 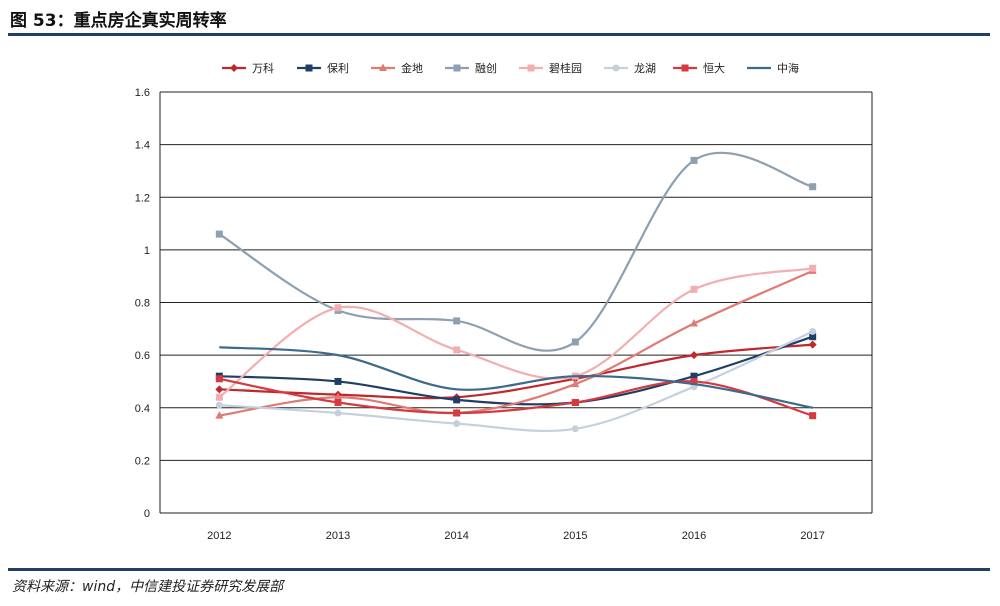 What do you see at coordinates (773, 68) in the screenshot?
I see `legend-item-7: 中海` at bounding box center [773, 68].